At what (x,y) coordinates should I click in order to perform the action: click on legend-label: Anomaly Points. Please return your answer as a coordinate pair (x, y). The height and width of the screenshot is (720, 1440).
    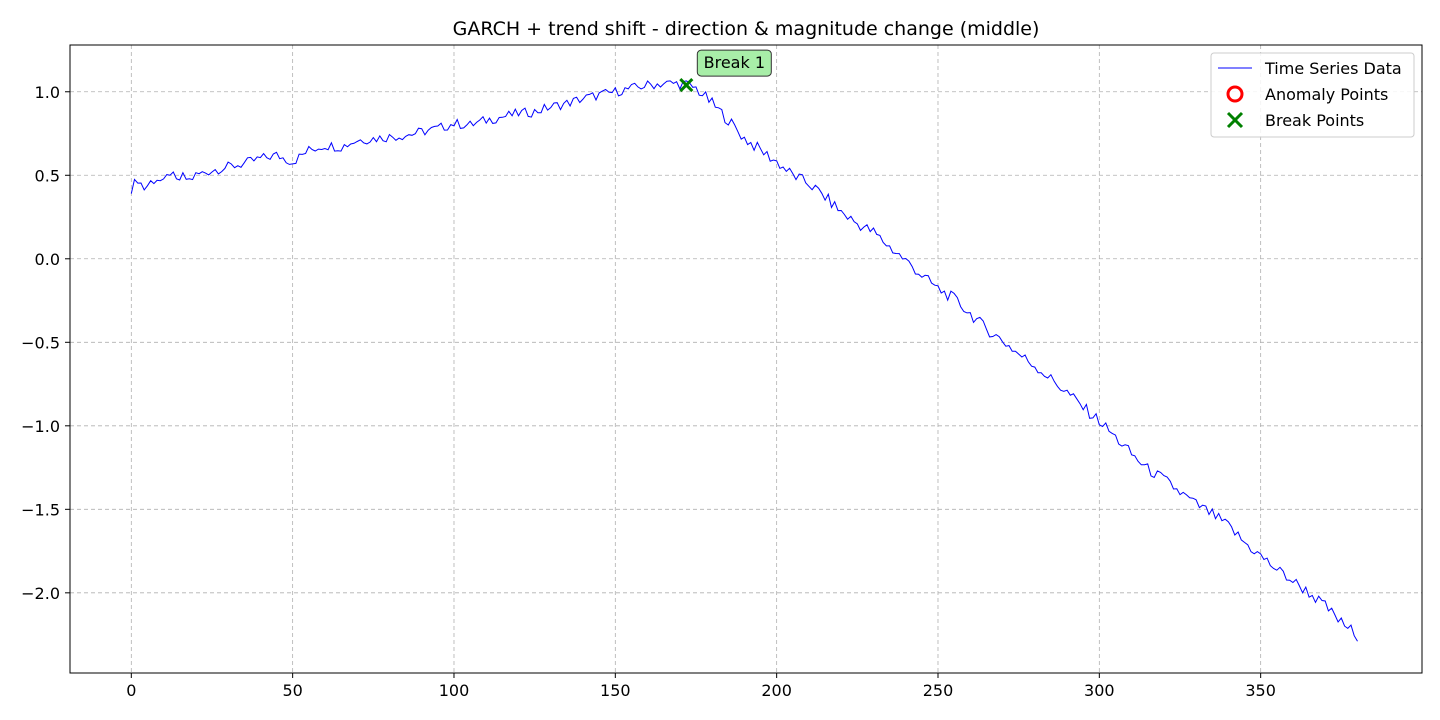
    Looking at the image, I should click on (1326, 94).